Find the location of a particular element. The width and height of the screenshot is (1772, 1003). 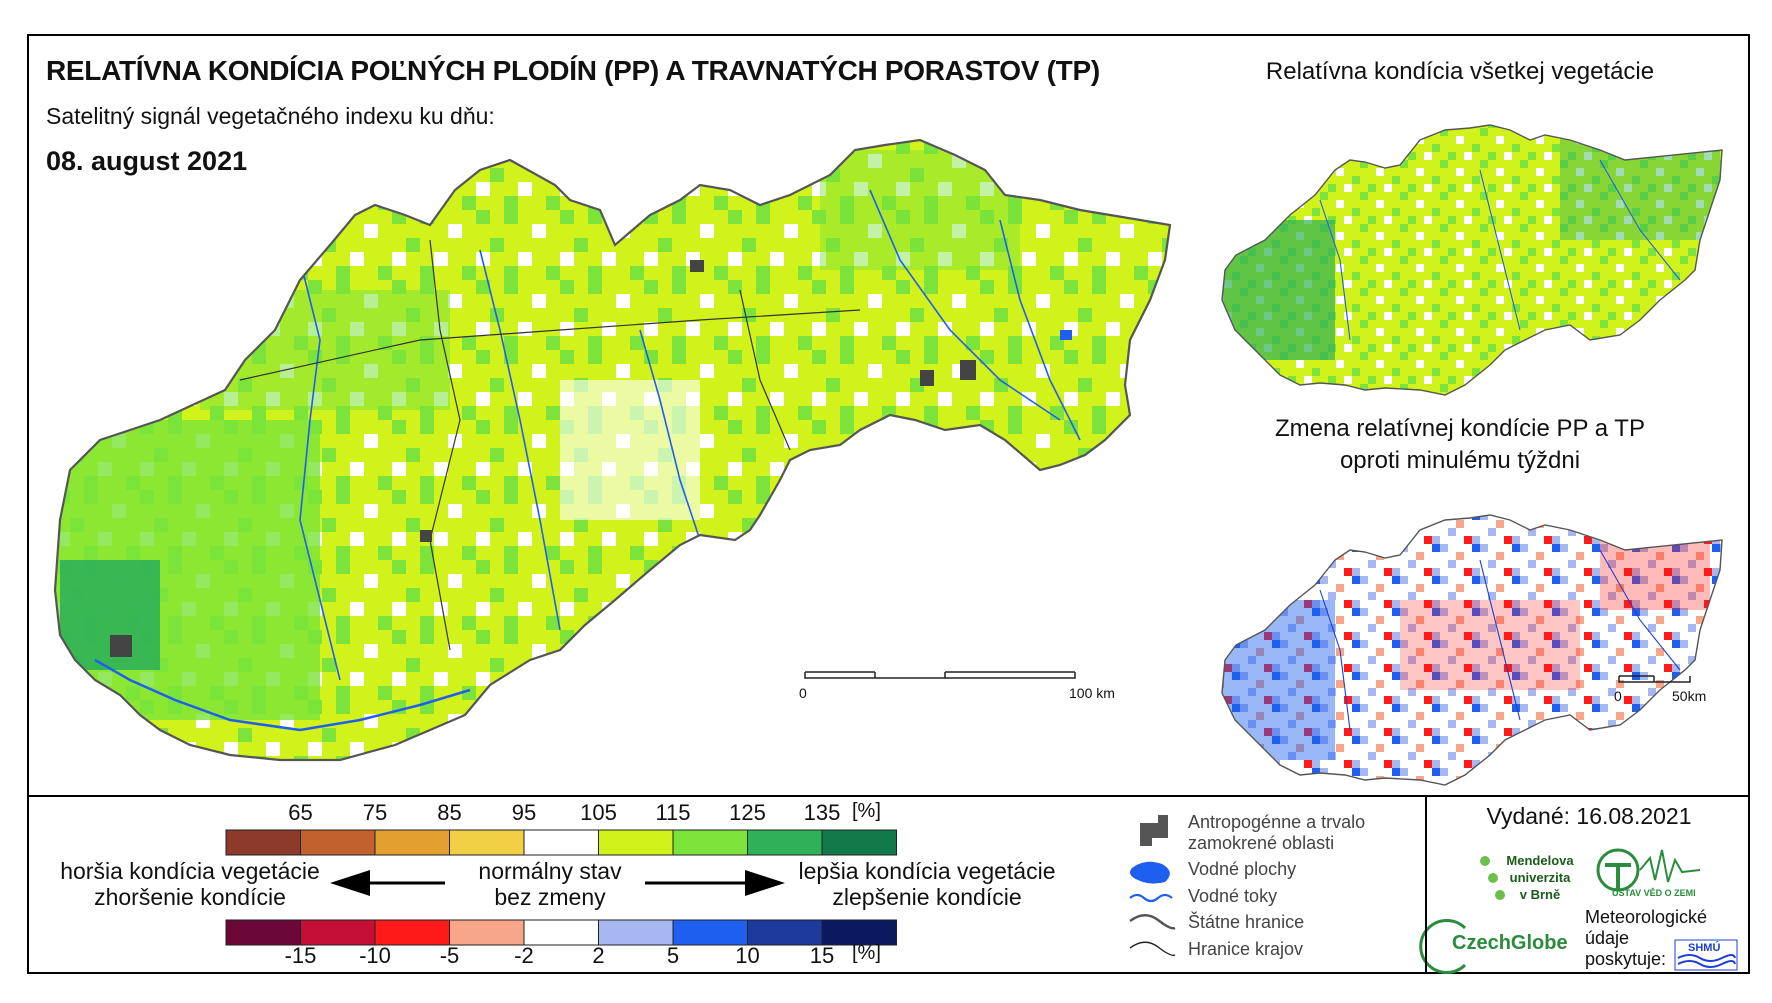

condition-legend-tick: 115 is located at coordinates (673, 812).